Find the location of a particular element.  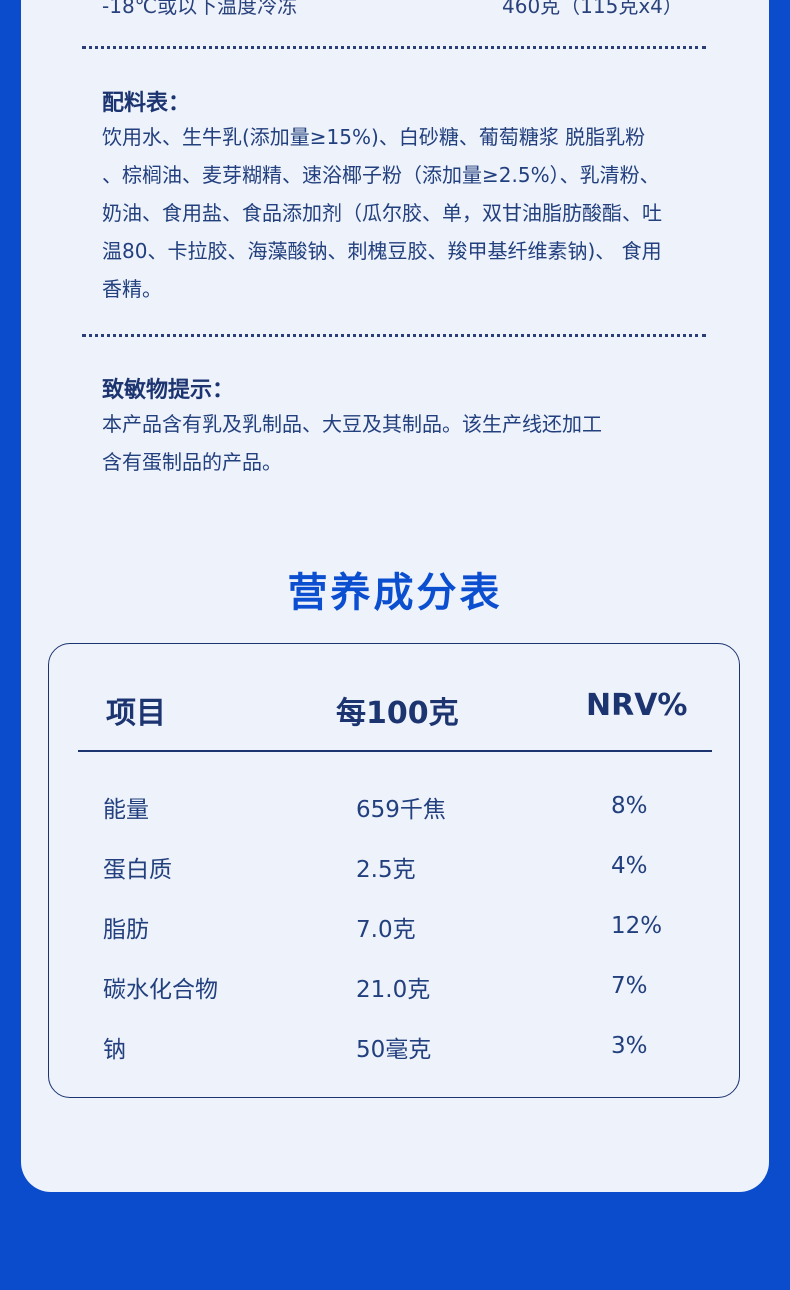

nutrient-nrv: 7% is located at coordinates (629, 986).